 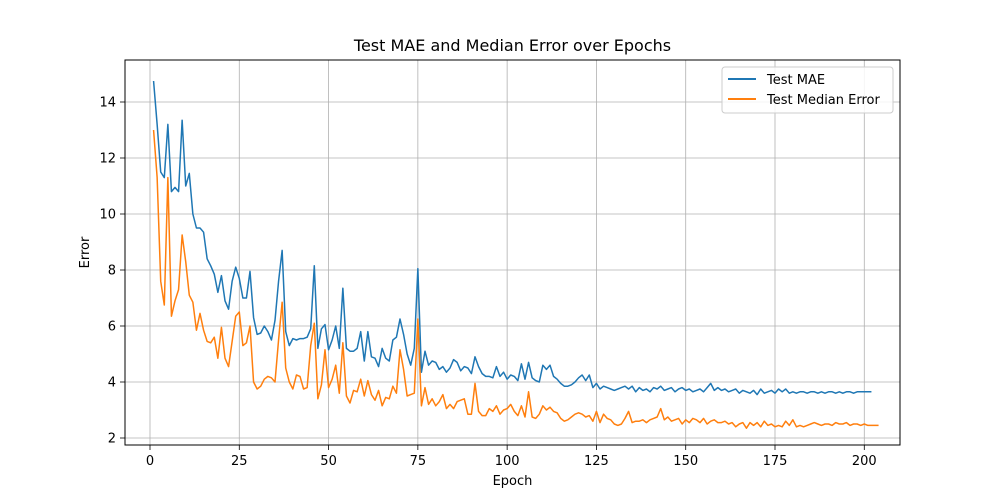 I want to click on legend: Test MAE Test Median Error, so click(x=807, y=90).